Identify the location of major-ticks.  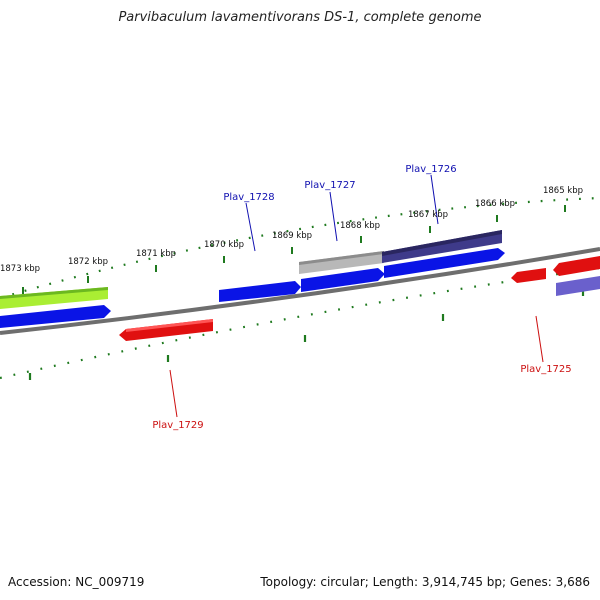
(294, 249).